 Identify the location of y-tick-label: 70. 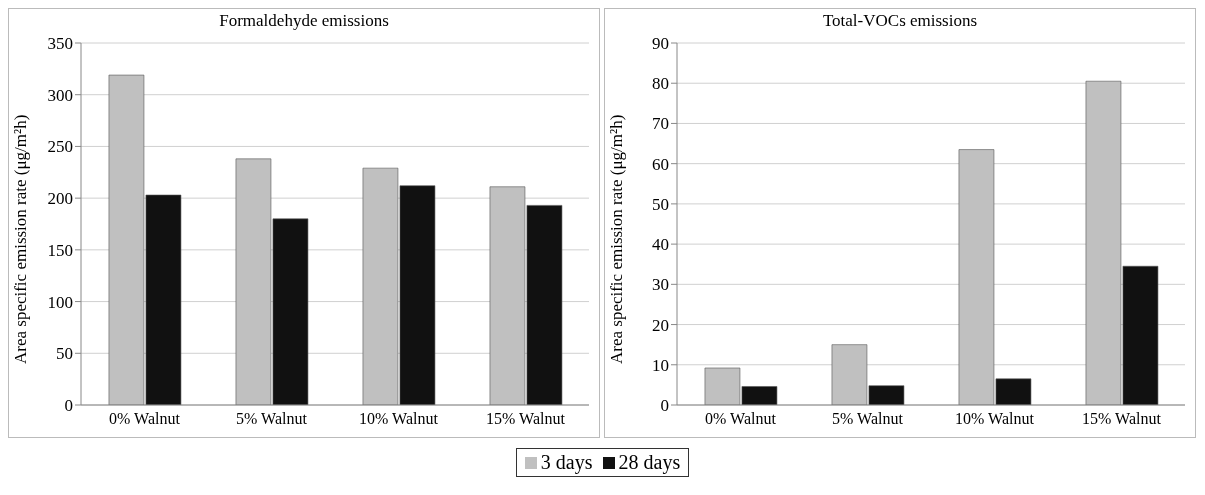
(660, 124).